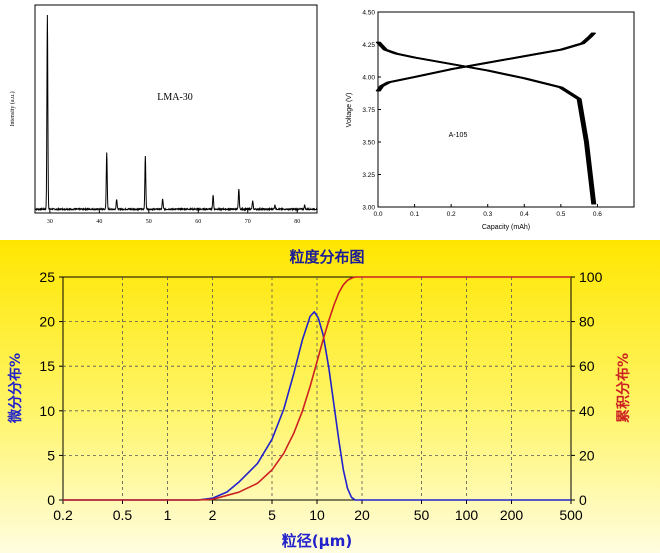  What do you see at coordinates (467, 515) in the screenshot?
I see `psd-x-tick-label: 100` at bounding box center [467, 515].